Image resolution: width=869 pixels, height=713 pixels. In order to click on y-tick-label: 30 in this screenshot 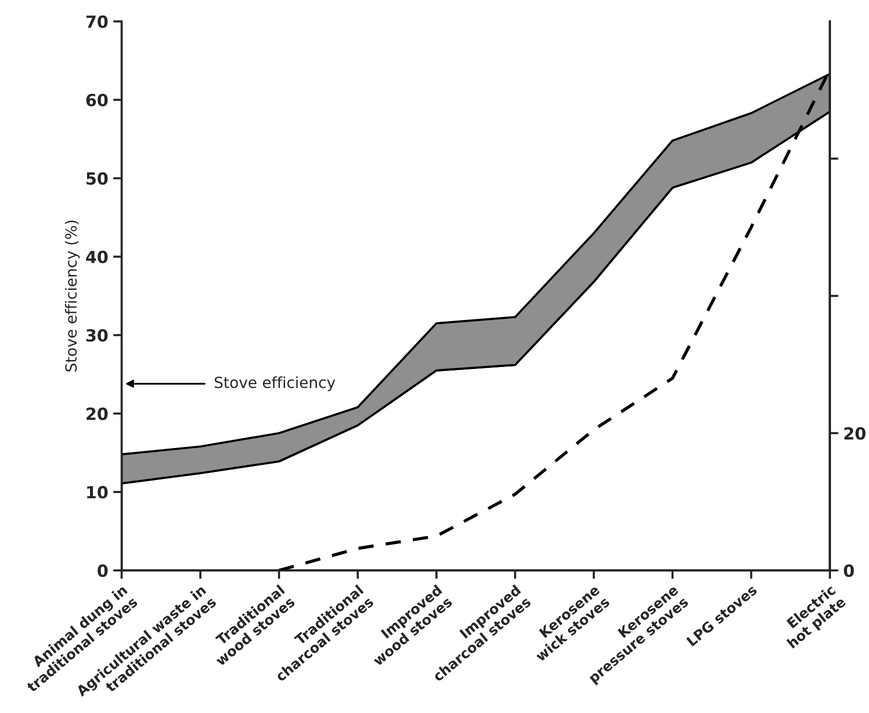, I will do `click(97, 335)`.